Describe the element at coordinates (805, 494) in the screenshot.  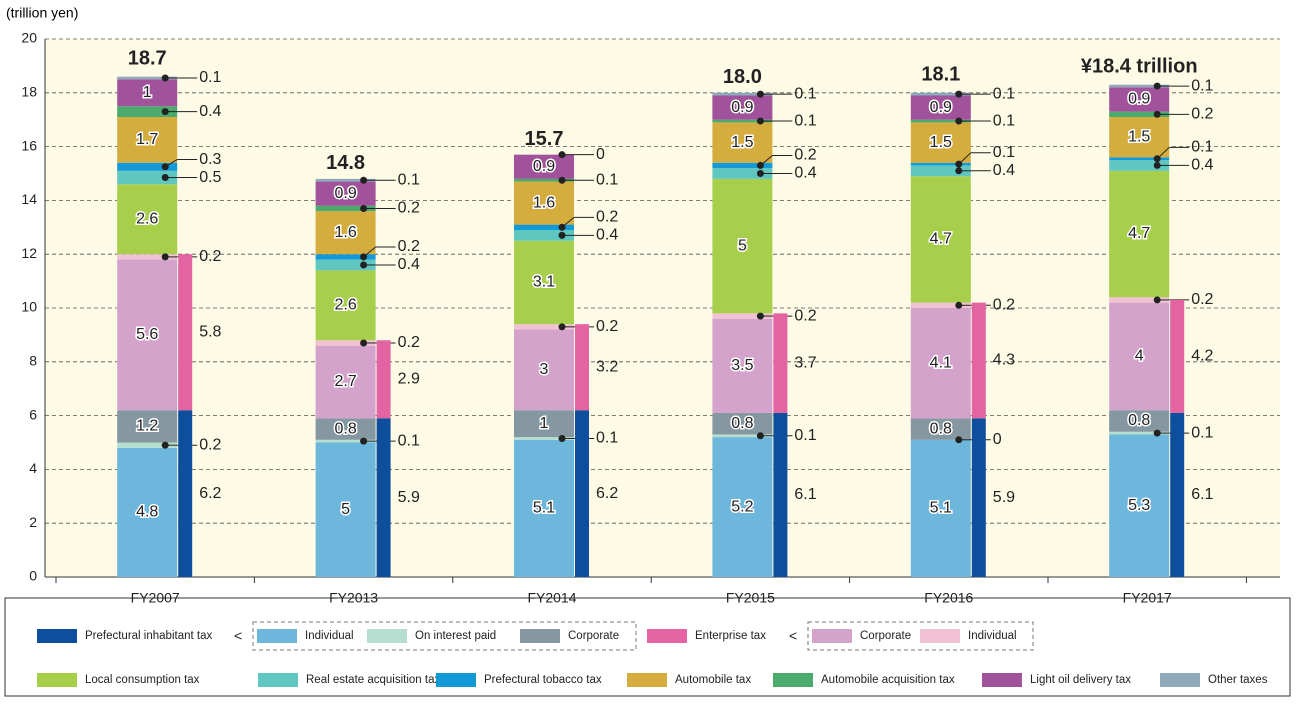
I see `data-label: 6.1` at that location.